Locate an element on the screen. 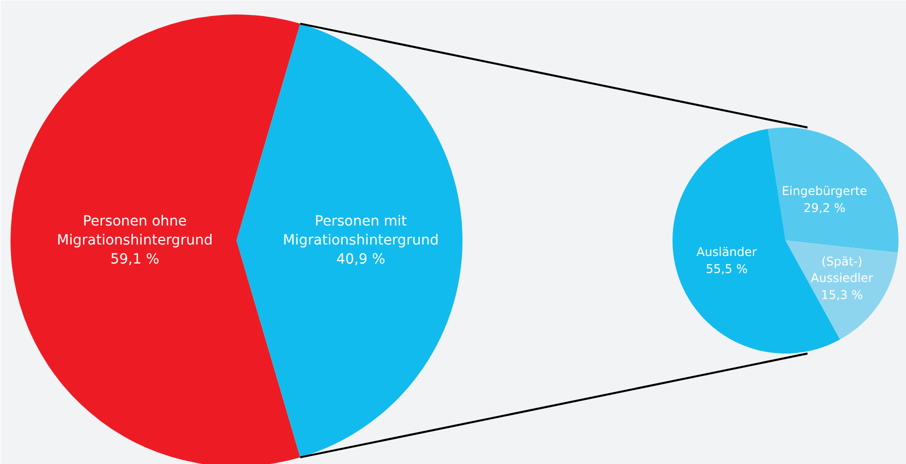 This screenshot has width=906, height=464. data-label: 29,2 % is located at coordinates (824, 207).